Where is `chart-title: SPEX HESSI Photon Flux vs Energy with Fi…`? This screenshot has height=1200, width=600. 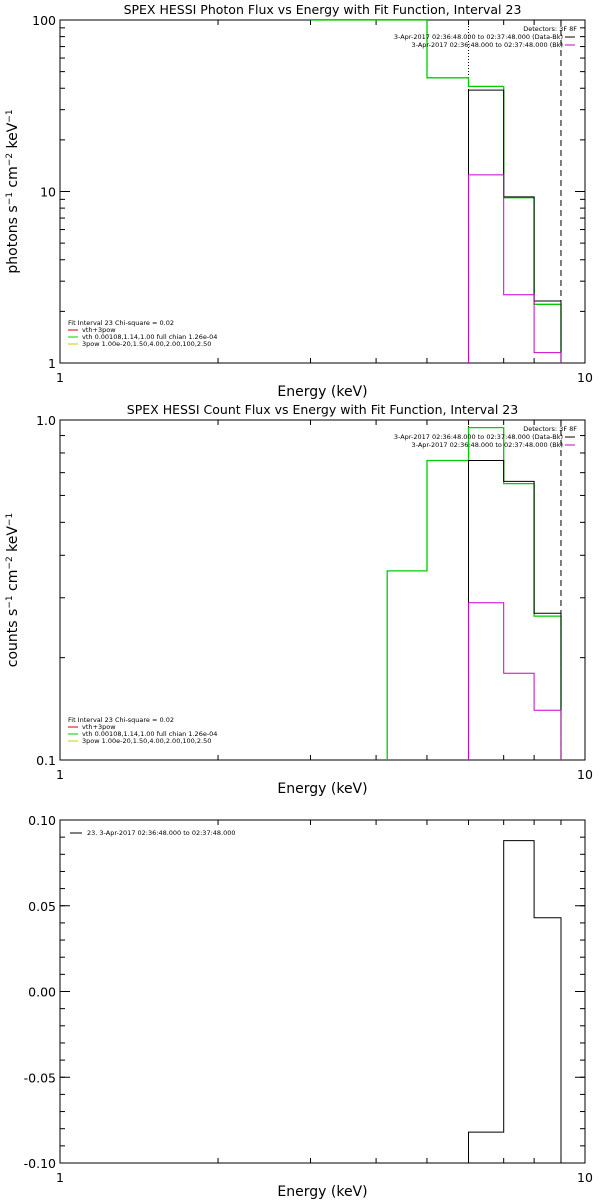
chart-title: SPEX HESSI Photon Flux vs Energy with Fi… is located at coordinates (323, 9).